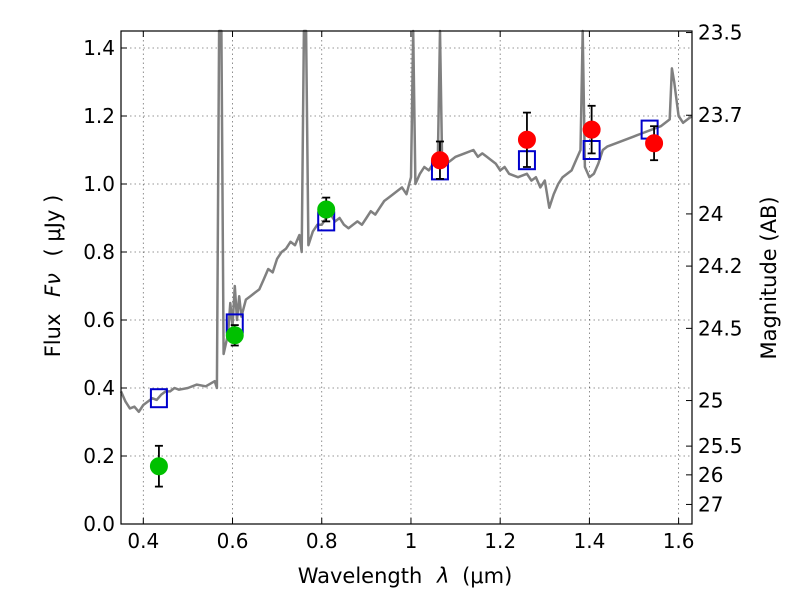 This screenshot has height=600, width=800. Describe the element at coordinates (720, 446) in the screenshot. I see `y2-tick-label: 25.5` at that location.